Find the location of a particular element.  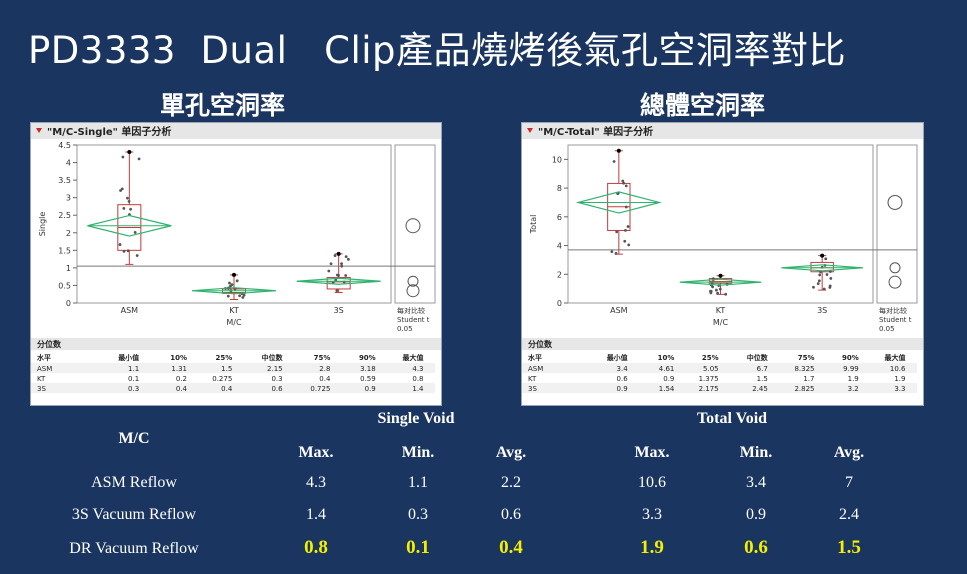

y-tick-label: 0 is located at coordinates (68, 303).